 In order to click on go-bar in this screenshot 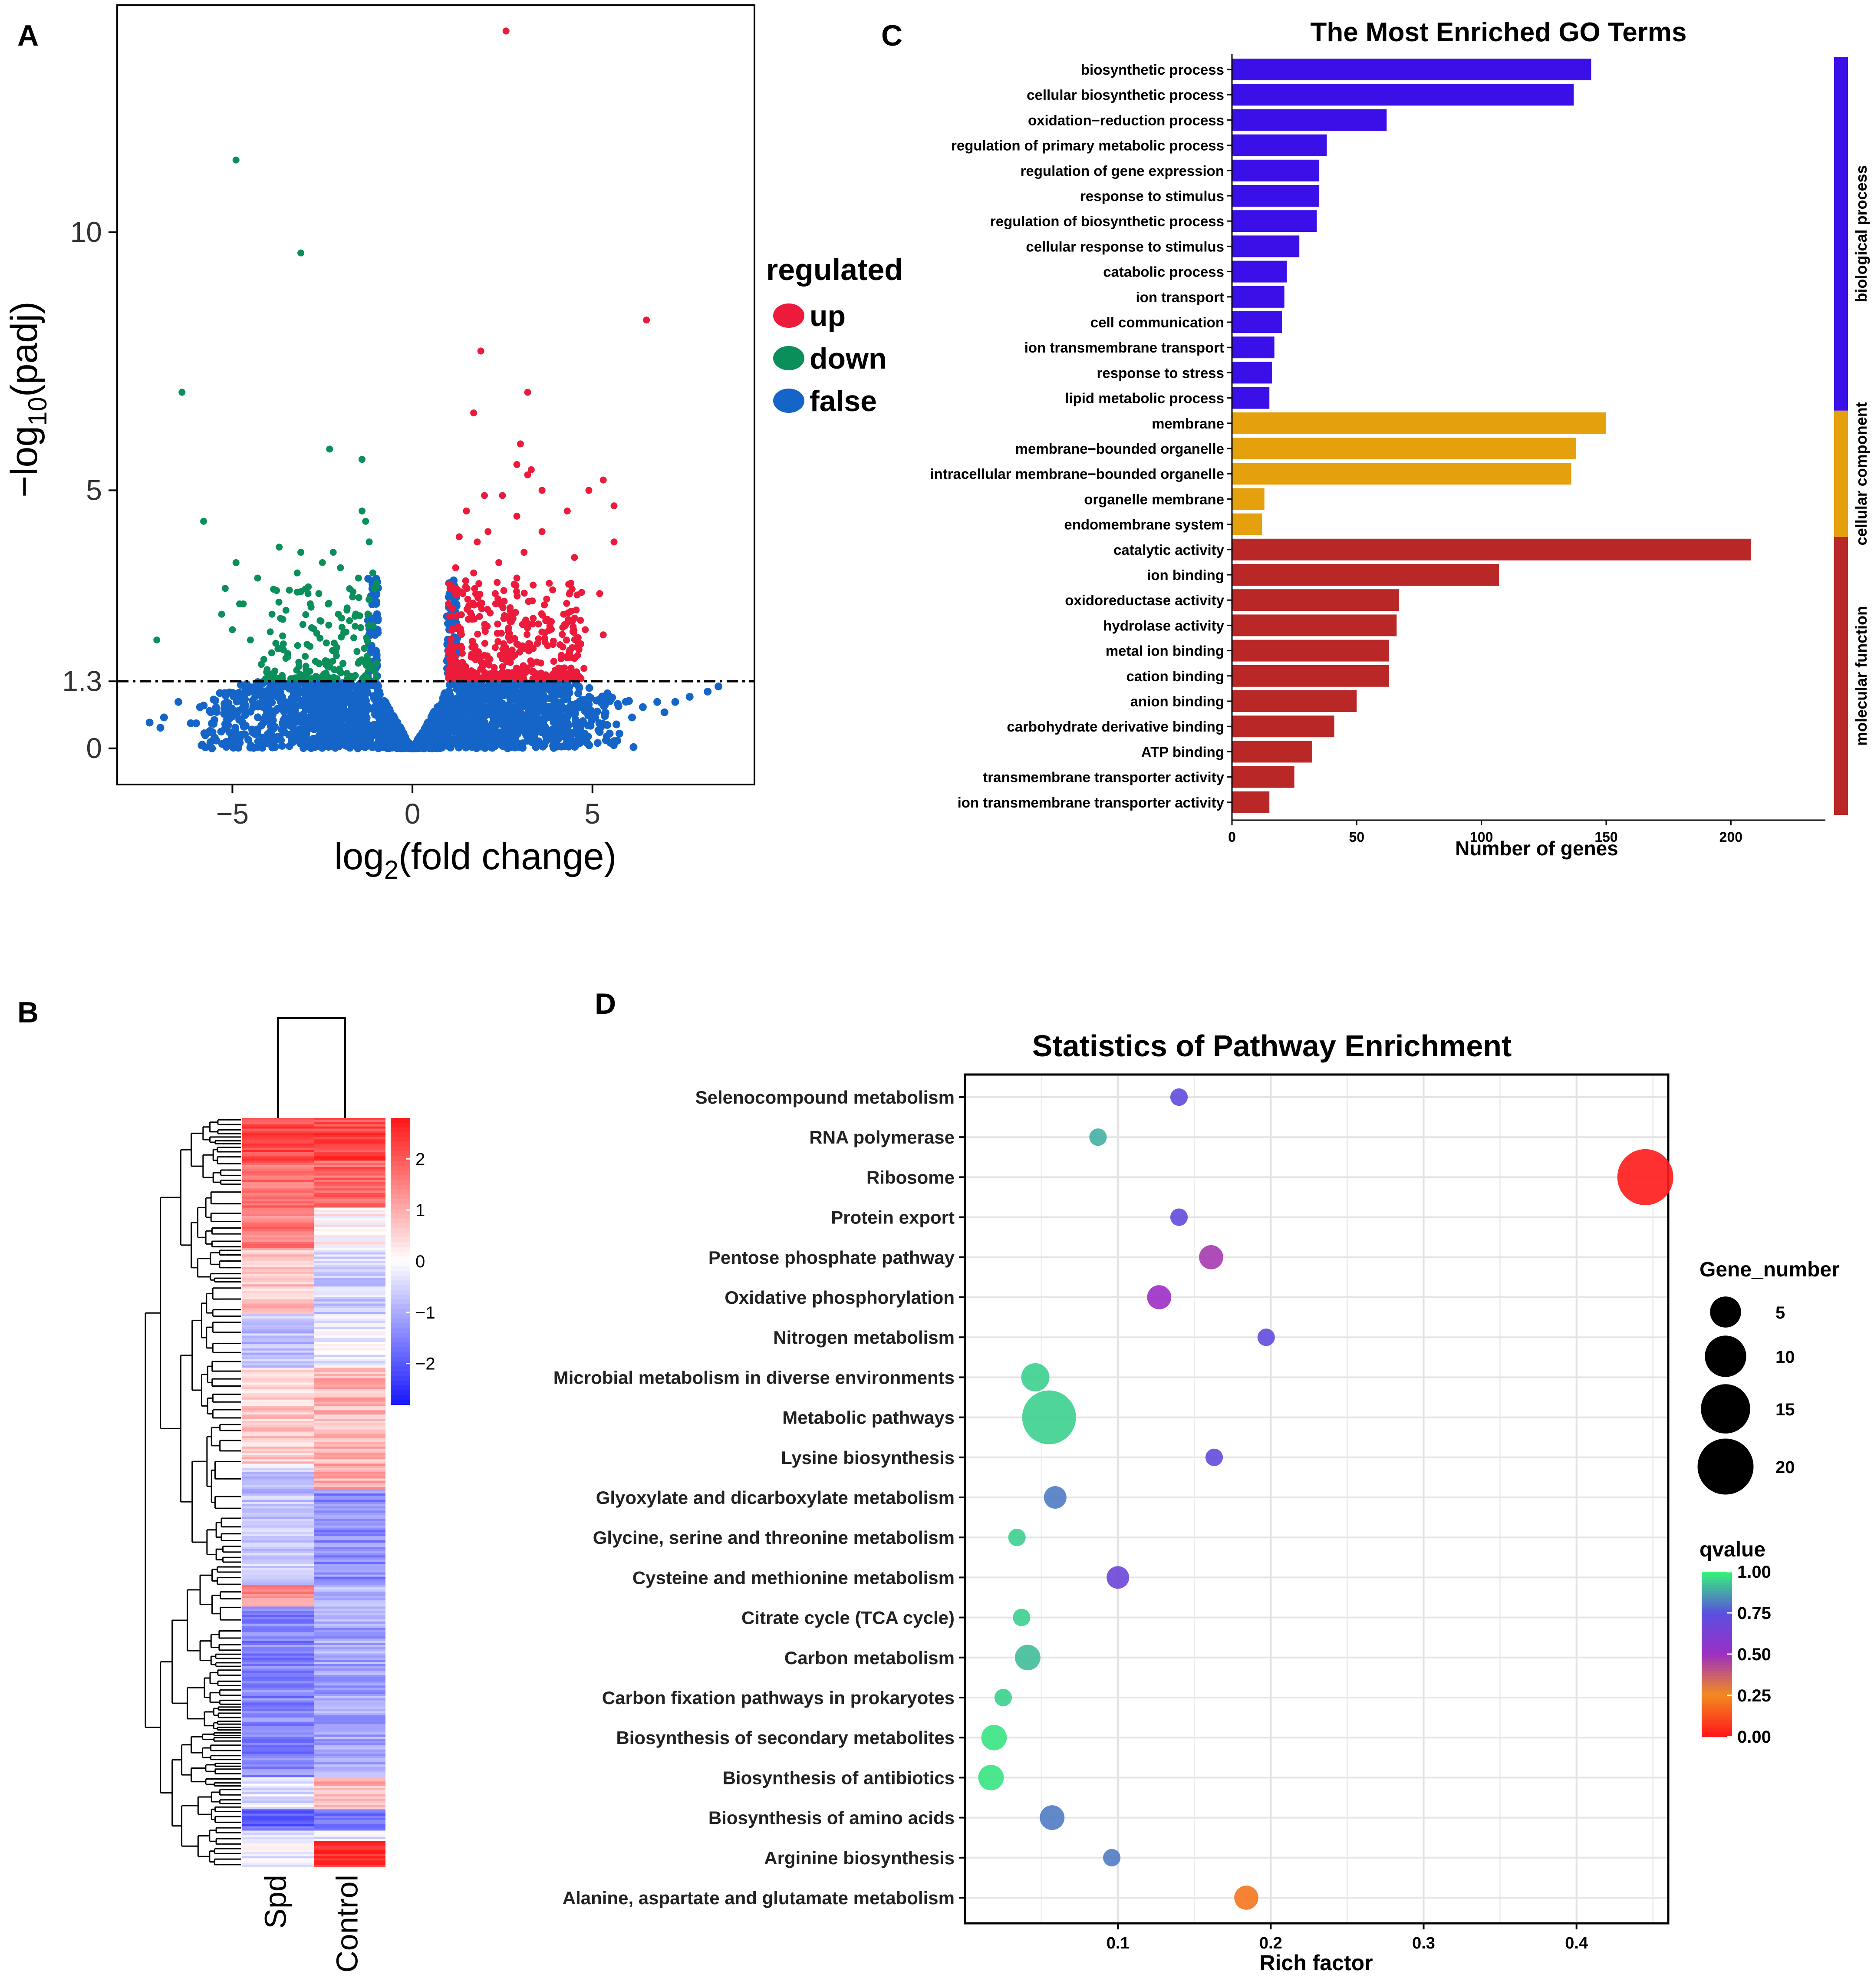, I will do `click(1315, 600)`.